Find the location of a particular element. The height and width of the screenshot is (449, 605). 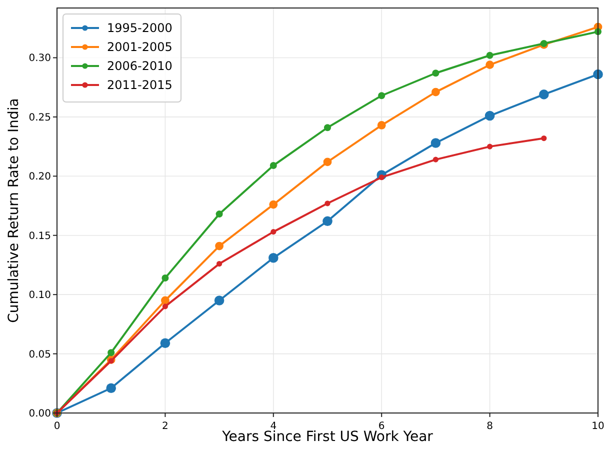

legend-label: 2006-2010 is located at coordinates (139, 66).